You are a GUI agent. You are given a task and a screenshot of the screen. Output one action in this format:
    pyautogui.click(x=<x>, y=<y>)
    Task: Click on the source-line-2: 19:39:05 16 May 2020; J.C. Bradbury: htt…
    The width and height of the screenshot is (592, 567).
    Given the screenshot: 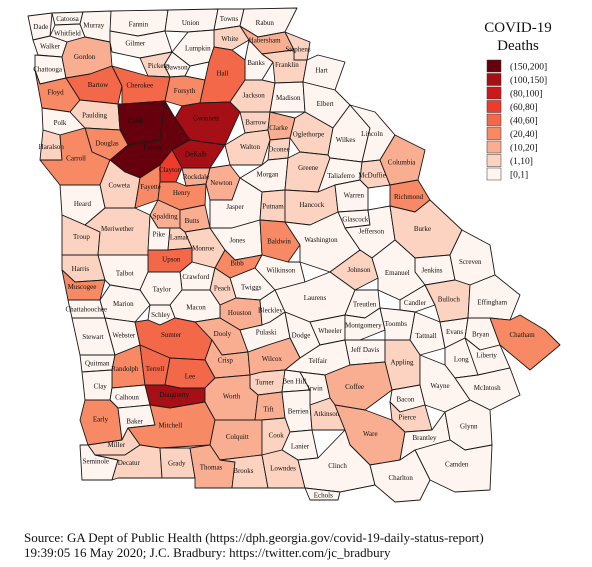 What is the action you would take?
    pyautogui.click(x=207, y=552)
    